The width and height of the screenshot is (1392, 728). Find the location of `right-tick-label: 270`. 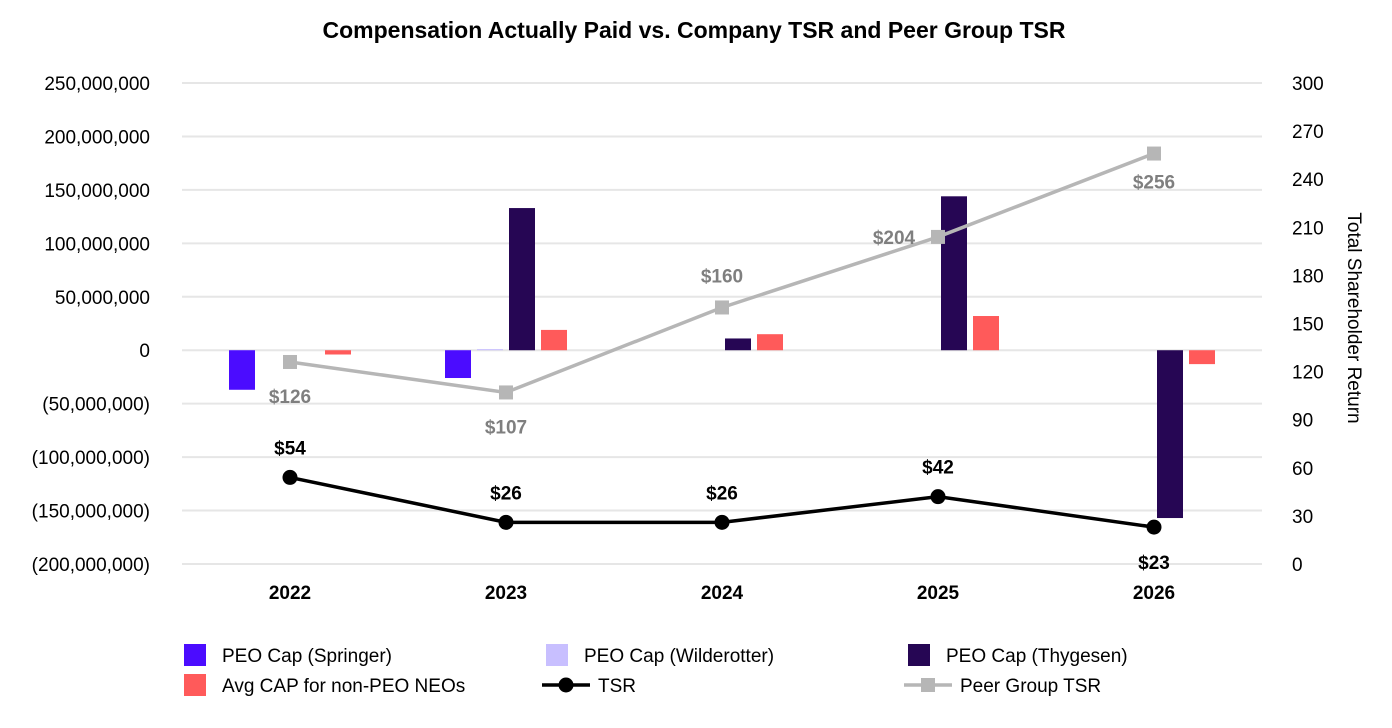

right-tick-label: 270 is located at coordinates (1308, 132).